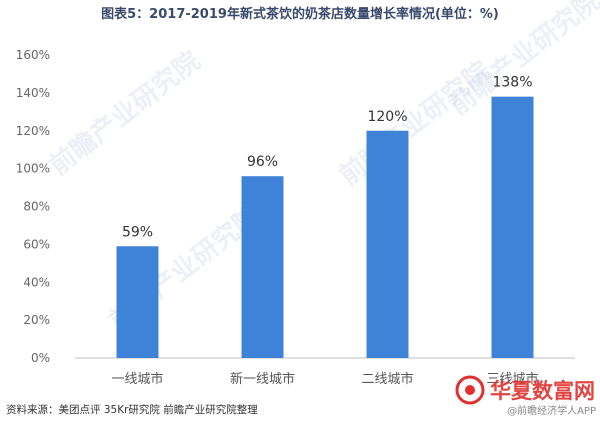 Image resolution: width=600 pixels, height=427 pixels. Describe the element at coordinates (387, 117) in the screenshot. I see `value-label: 120%` at that location.